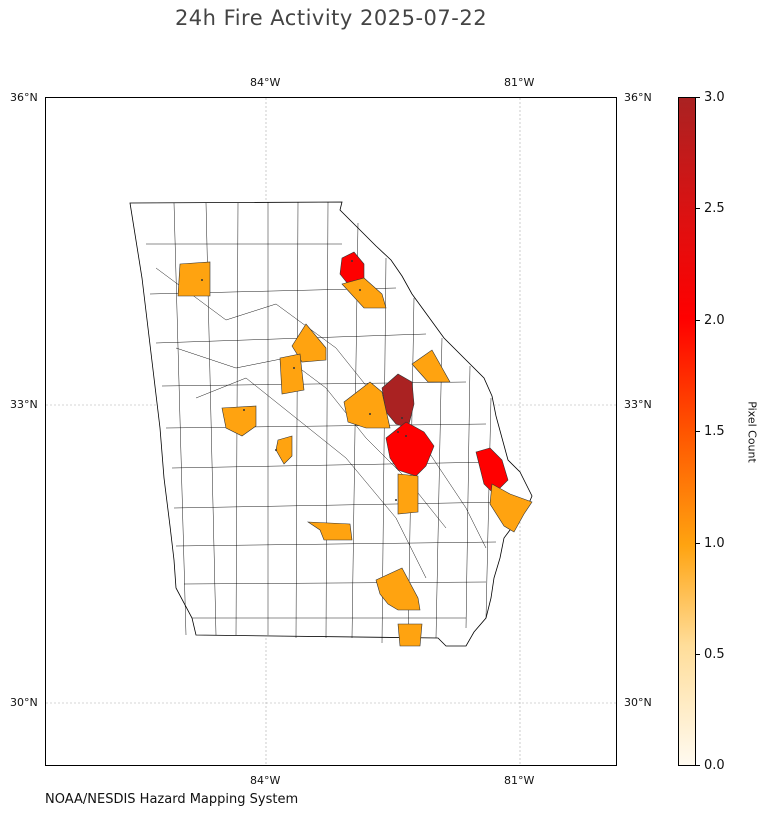 The image size is (764, 818). What do you see at coordinates (687, 431) in the screenshot?
I see `colorbar` at bounding box center [687, 431].